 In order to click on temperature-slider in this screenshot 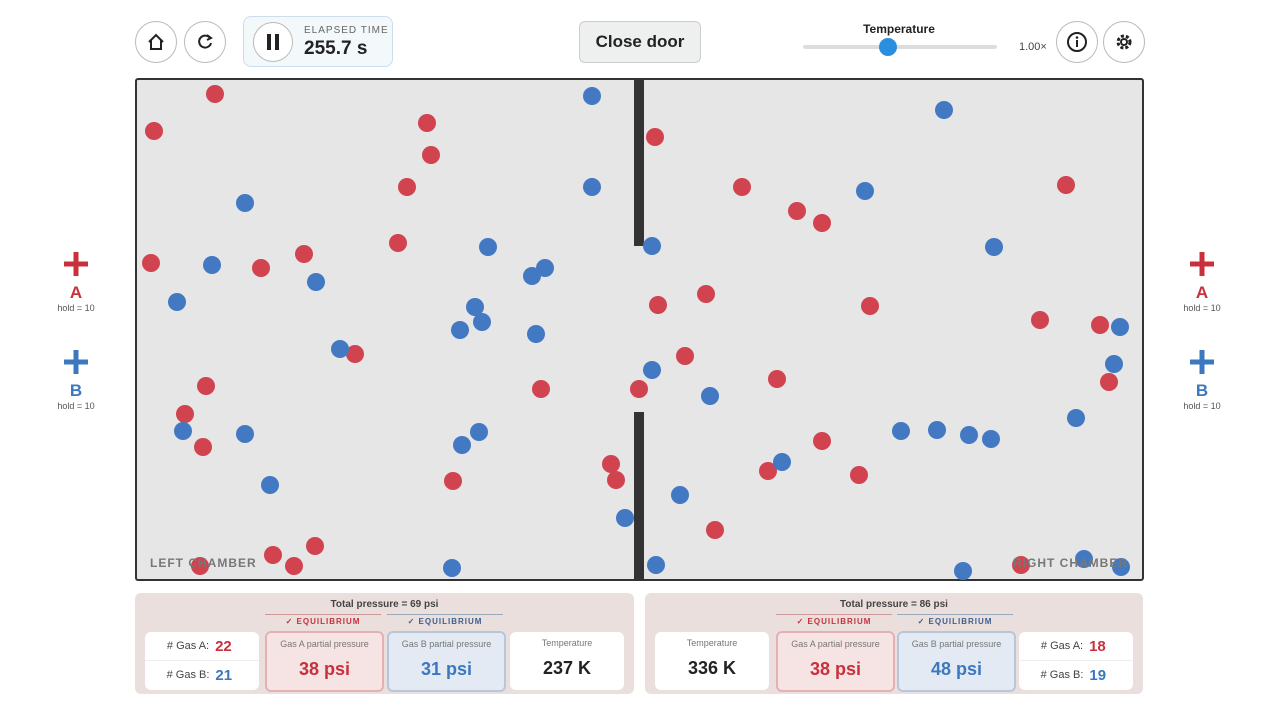, I will do `click(900, 47)`.